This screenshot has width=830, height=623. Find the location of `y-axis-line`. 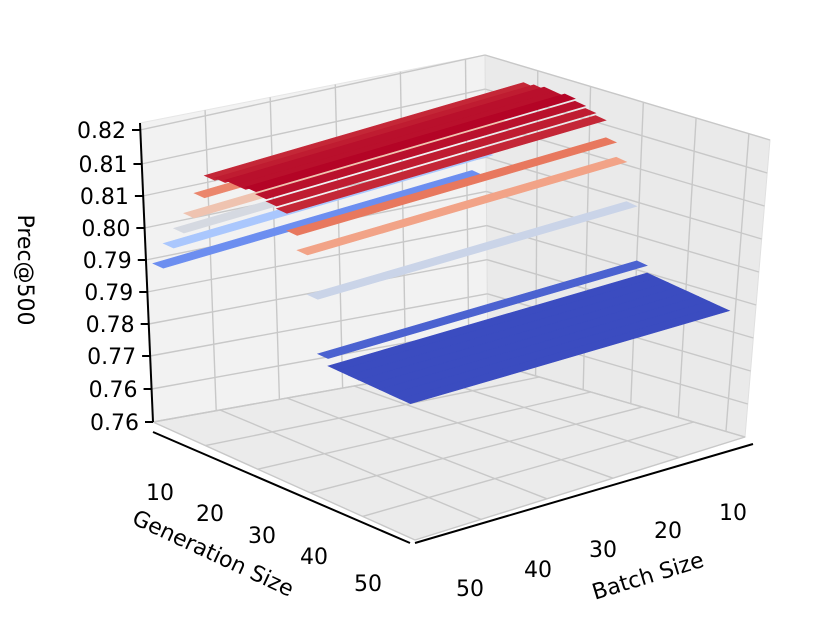

y-axis-line is located at coordinates (584, 493).